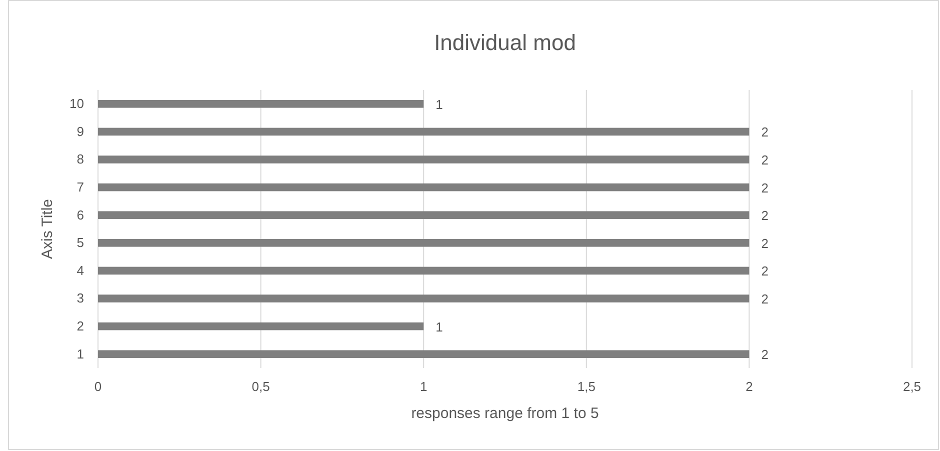 This screenshot has height=451, width=940. What do you see at coordinates (505, 42) in the screenshot?
I see `chart-title: Individual mod` at bounding box center [505, 42].